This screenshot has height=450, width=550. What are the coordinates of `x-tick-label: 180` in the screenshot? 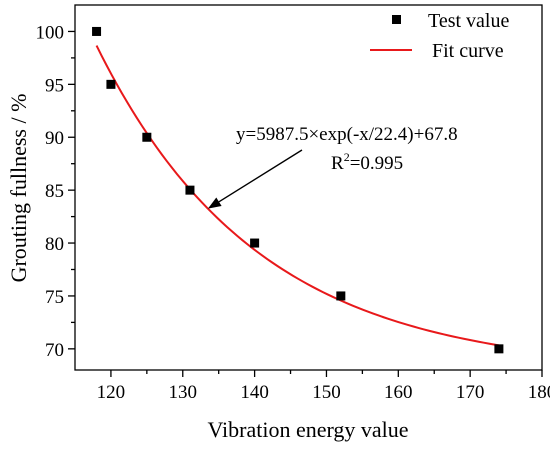 It's located at (539, 392).